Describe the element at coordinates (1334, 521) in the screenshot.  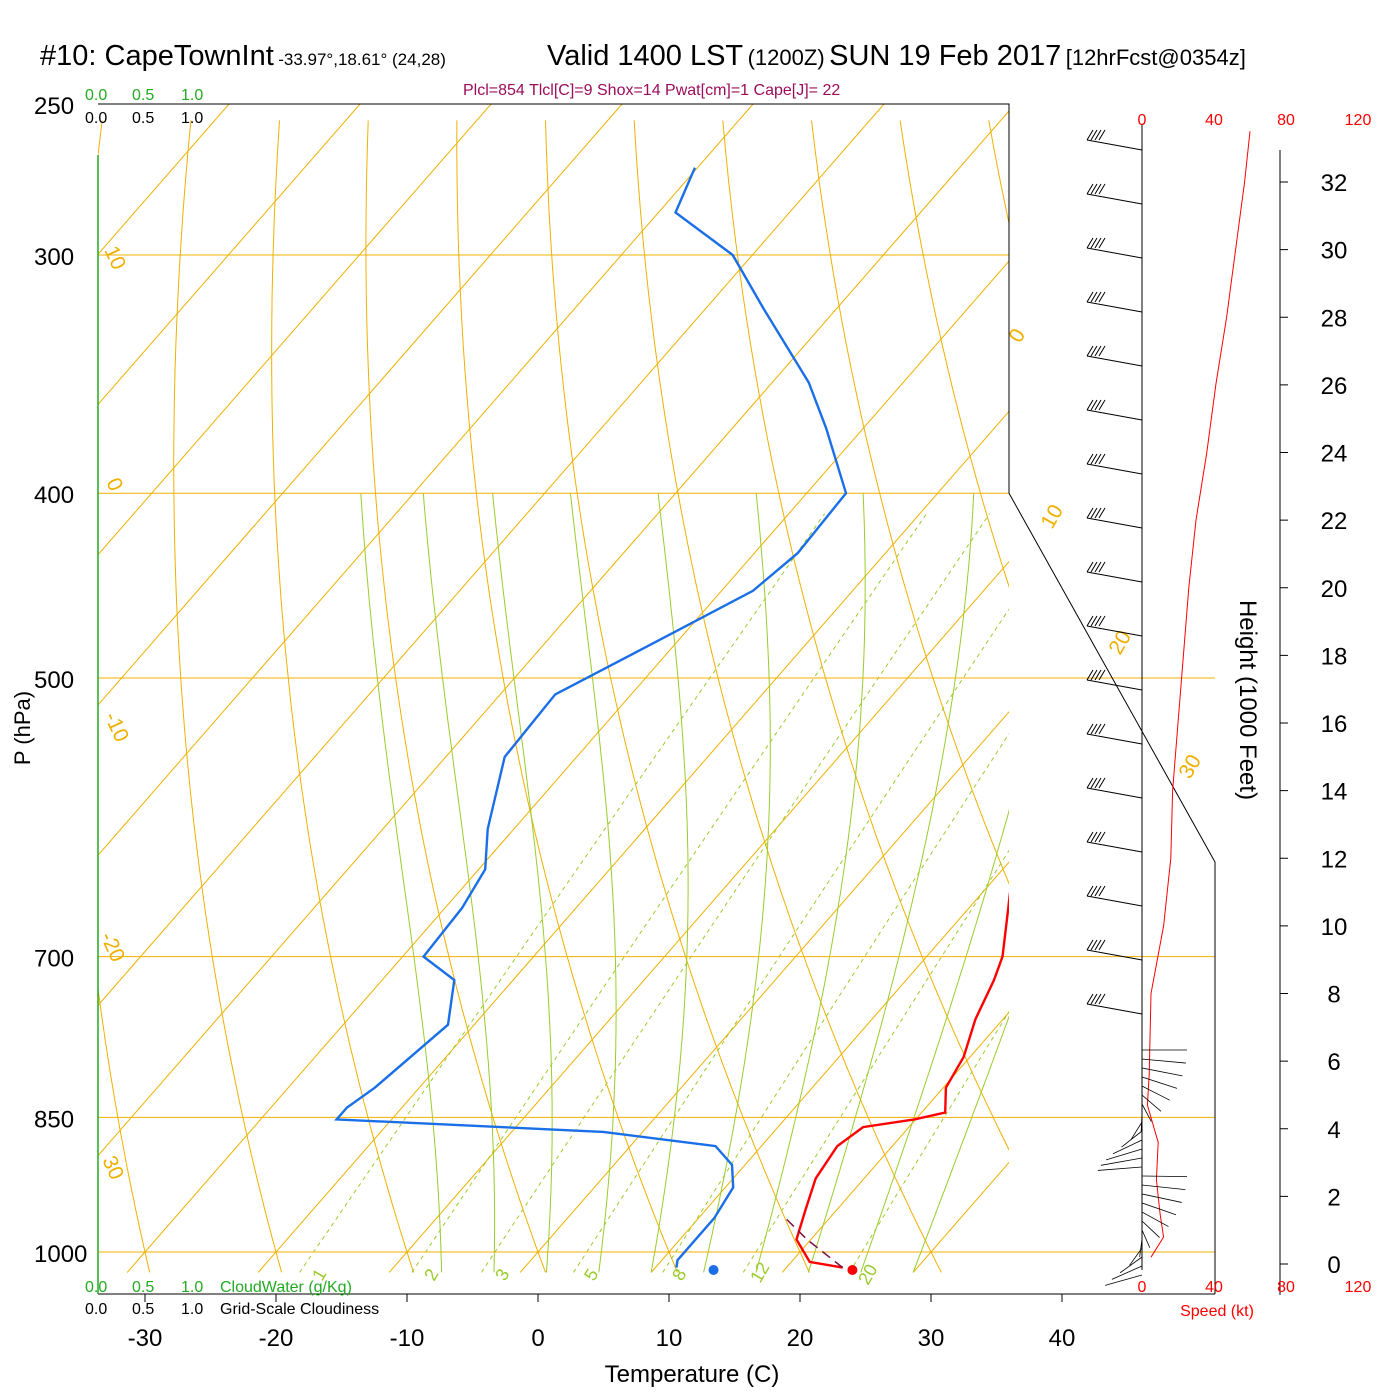
I see `height-tick-label: 22` at that location.